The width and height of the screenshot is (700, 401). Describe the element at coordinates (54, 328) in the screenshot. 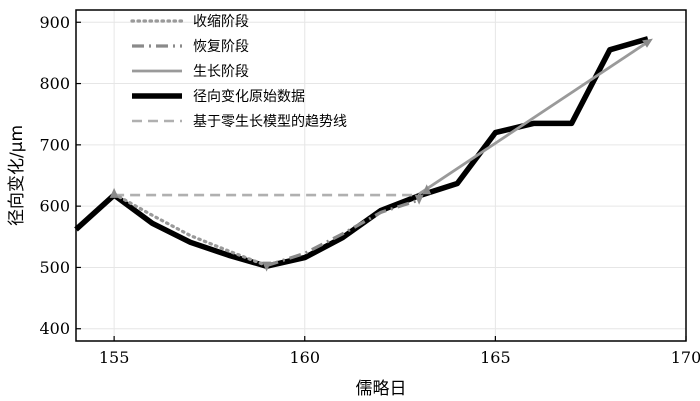

I see `y-tick-label: 400` at that location.